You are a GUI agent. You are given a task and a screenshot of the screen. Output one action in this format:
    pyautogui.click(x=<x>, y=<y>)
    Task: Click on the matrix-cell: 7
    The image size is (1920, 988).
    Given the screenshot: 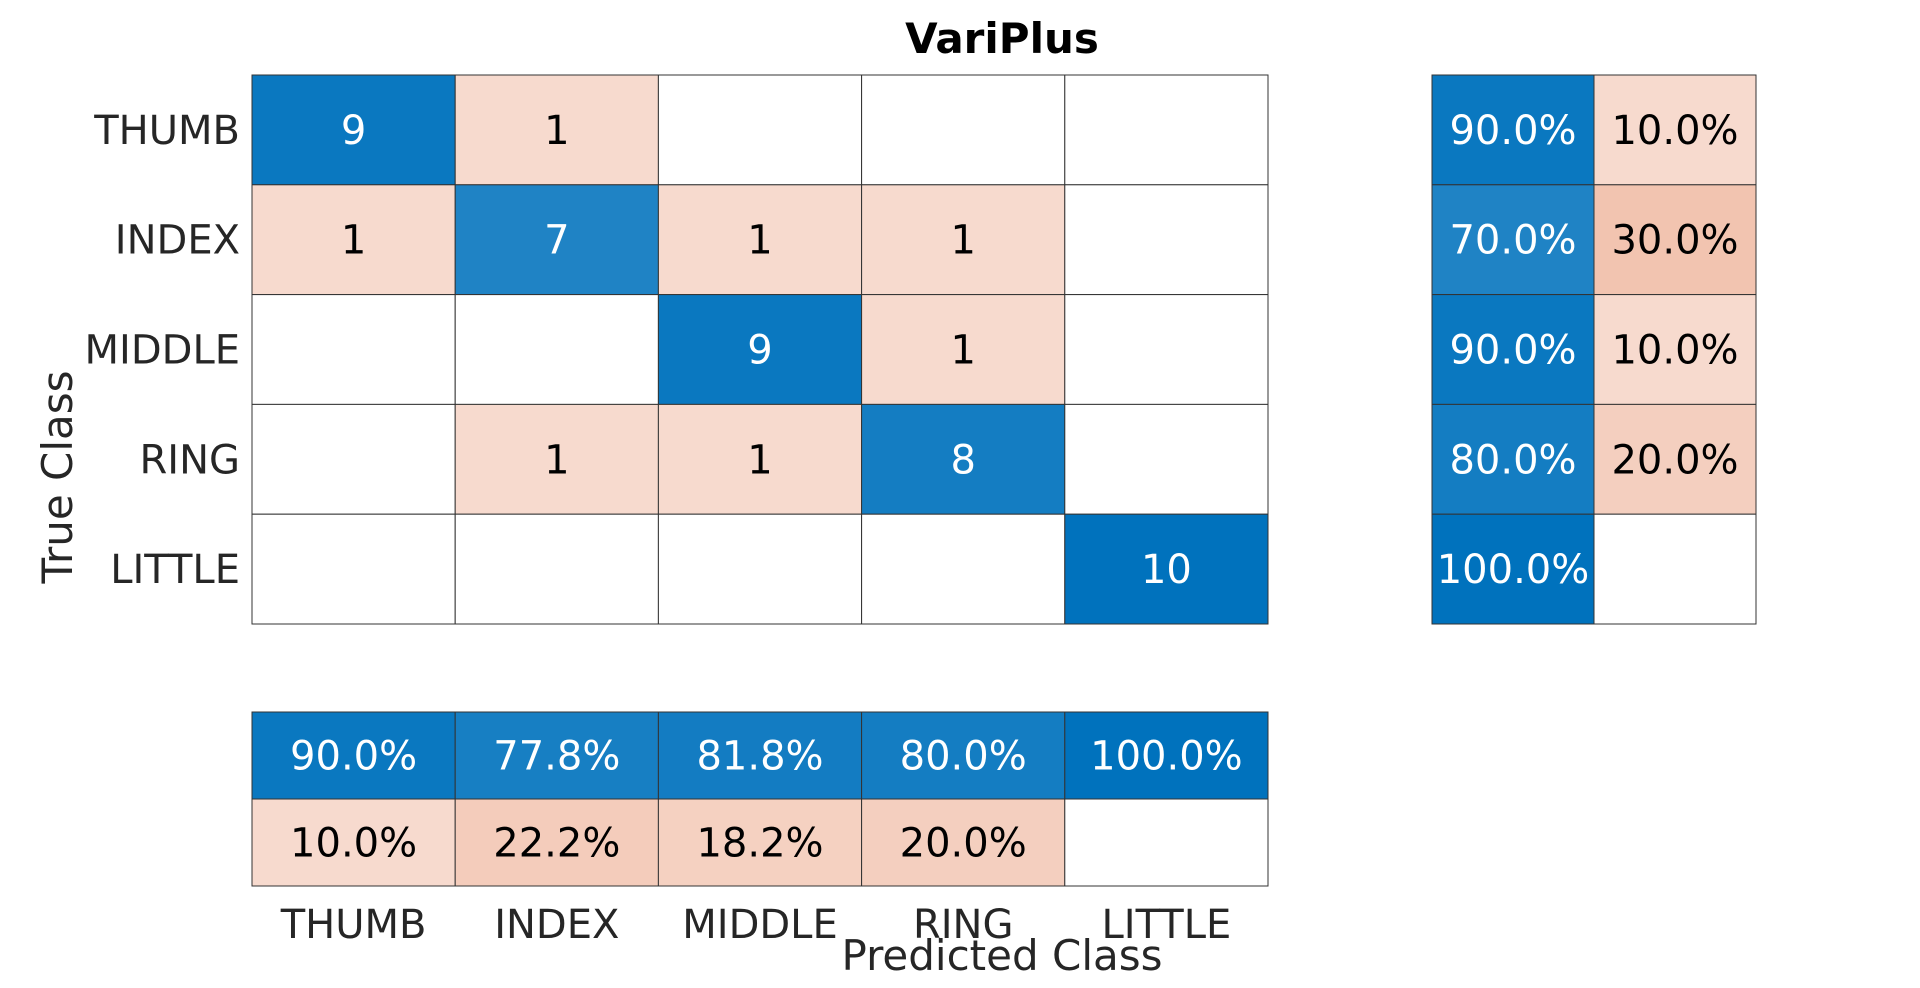 What is the action you would take?
    pyautogui.click(x=556, y=240)
    